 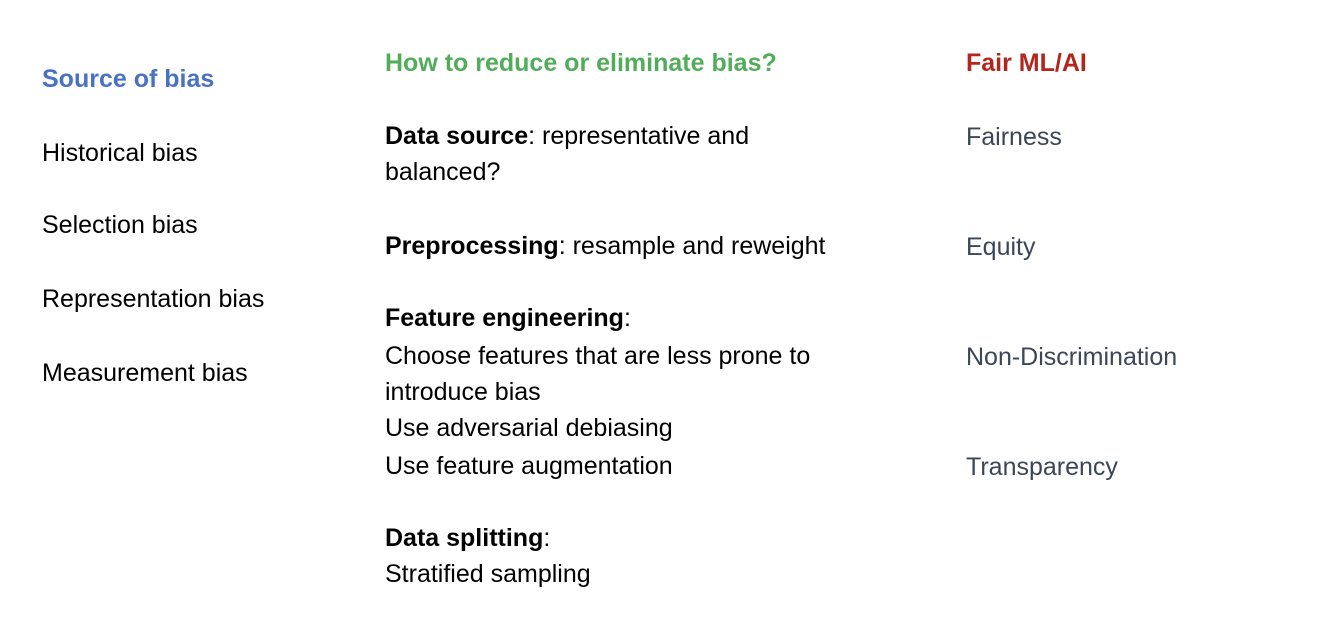 I want to click on data-splitting-item: Stratified sampling, so click(x=488, y=574).